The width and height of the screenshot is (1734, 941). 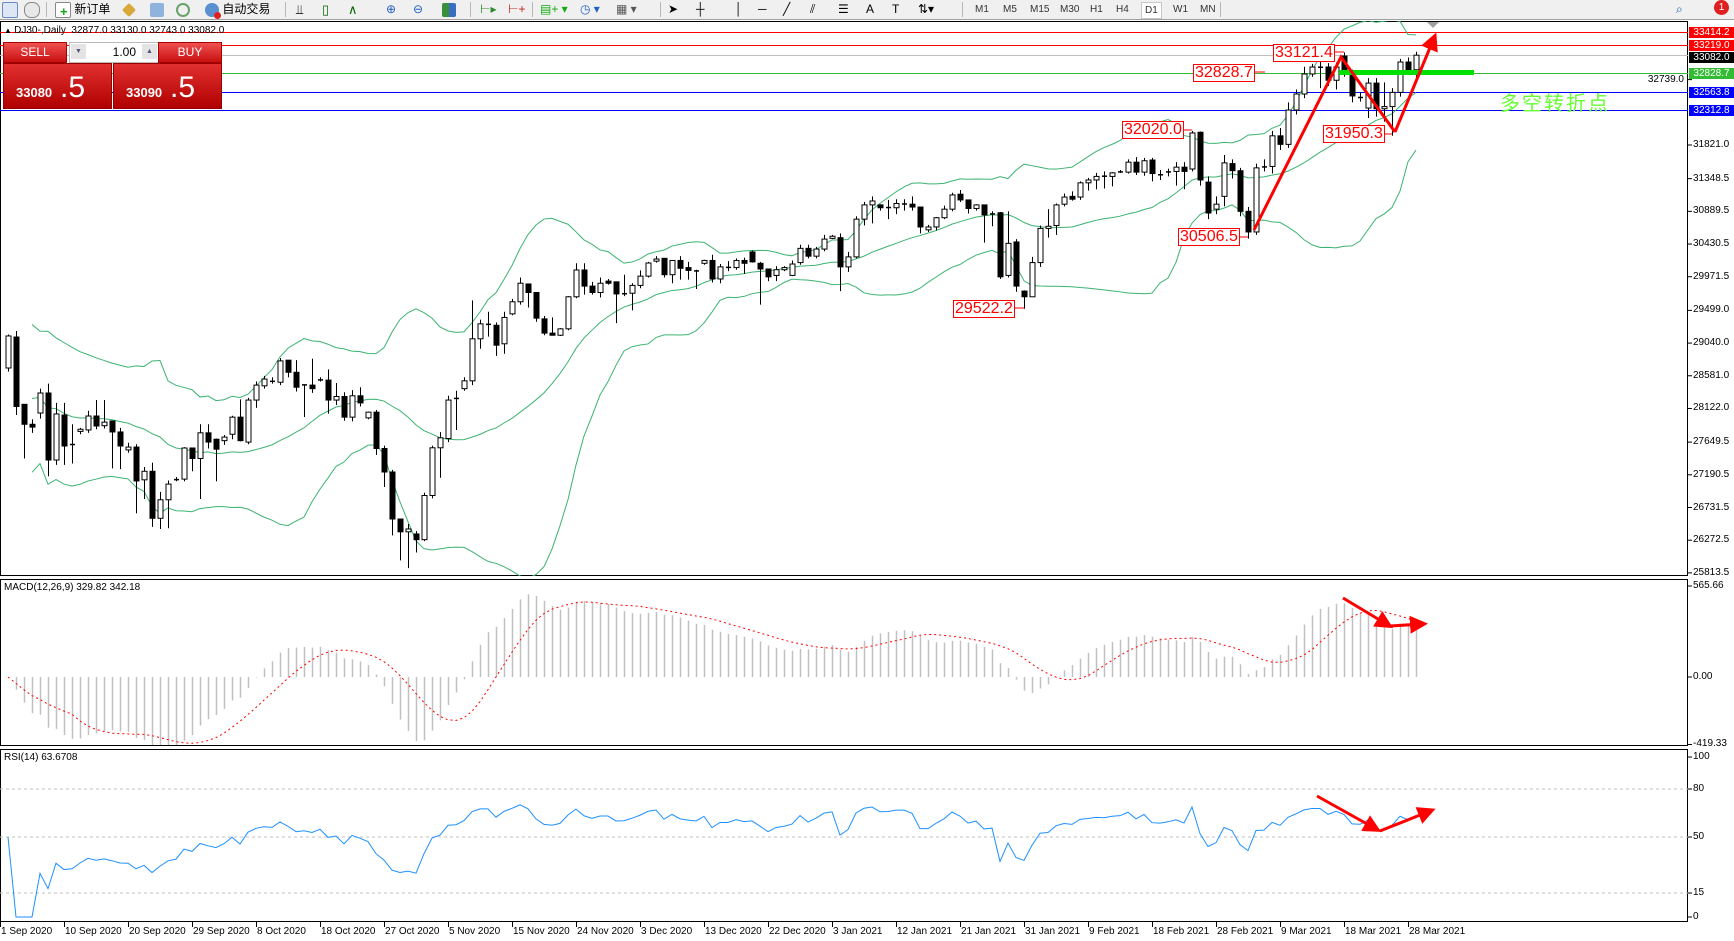 I want to click on new-chart-icon, so click(x=10, y=9).